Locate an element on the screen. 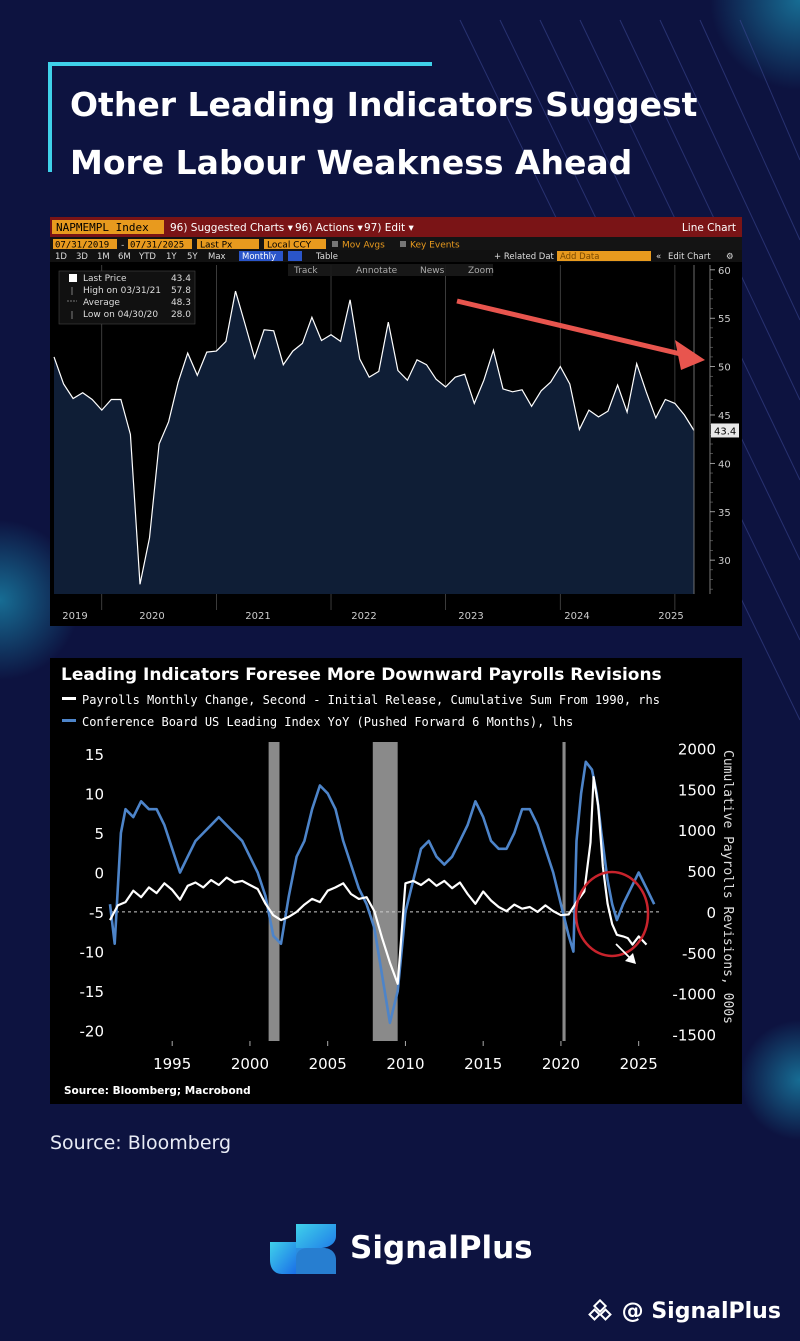  x-label-2023: 2023 is located at coordinates (470, 616).